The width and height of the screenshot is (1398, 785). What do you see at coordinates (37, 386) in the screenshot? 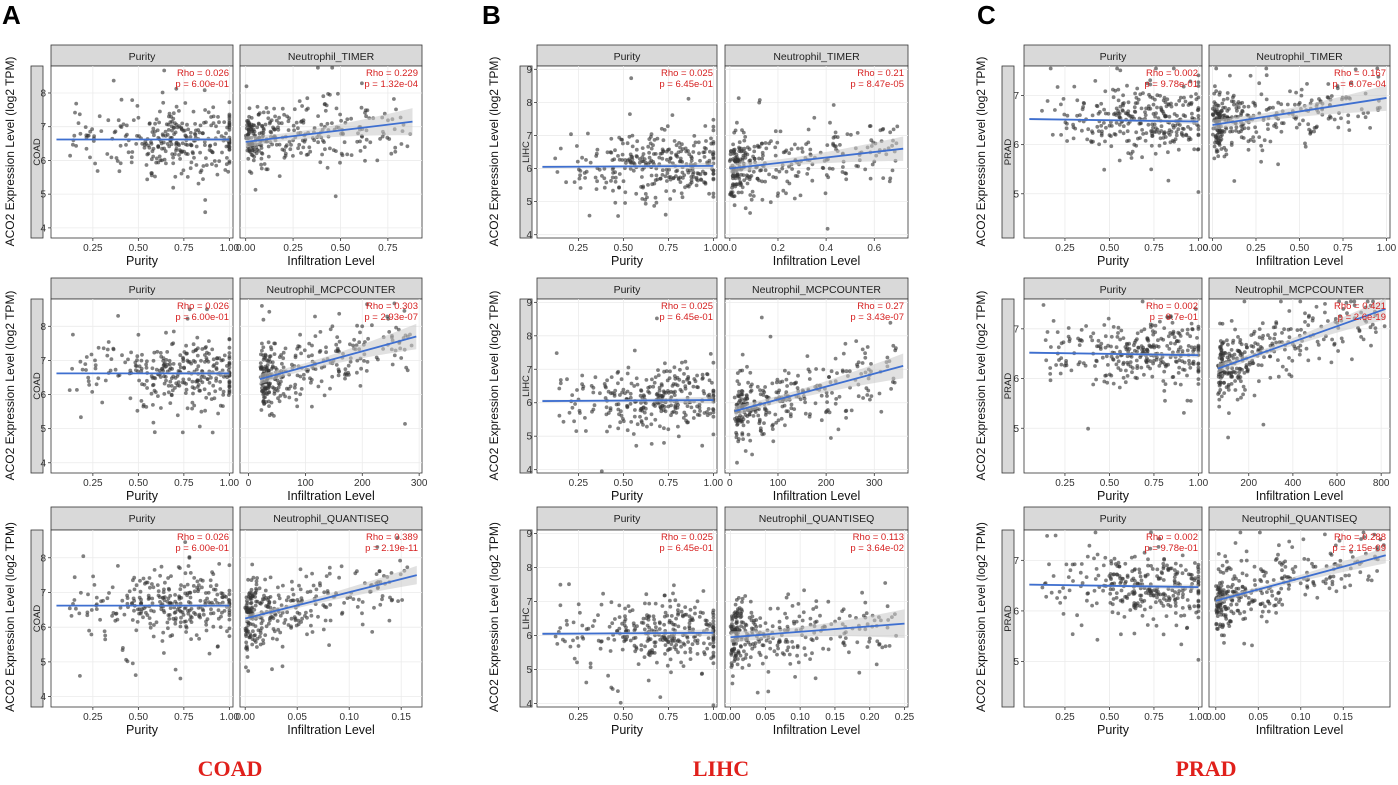
I see `cancer-side-strip-label: COAD` at bounding box center [37, 386].